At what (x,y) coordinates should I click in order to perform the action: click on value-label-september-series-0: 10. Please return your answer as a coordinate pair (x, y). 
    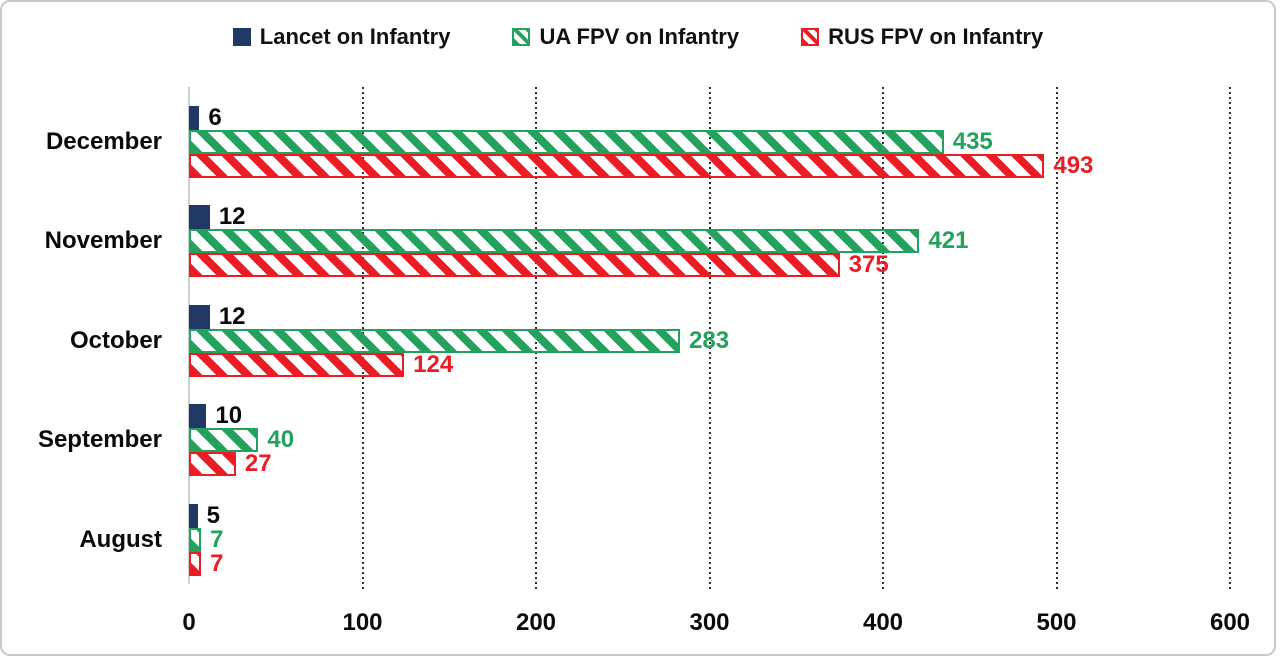
    Looking at the image, I should click on (229, 416).